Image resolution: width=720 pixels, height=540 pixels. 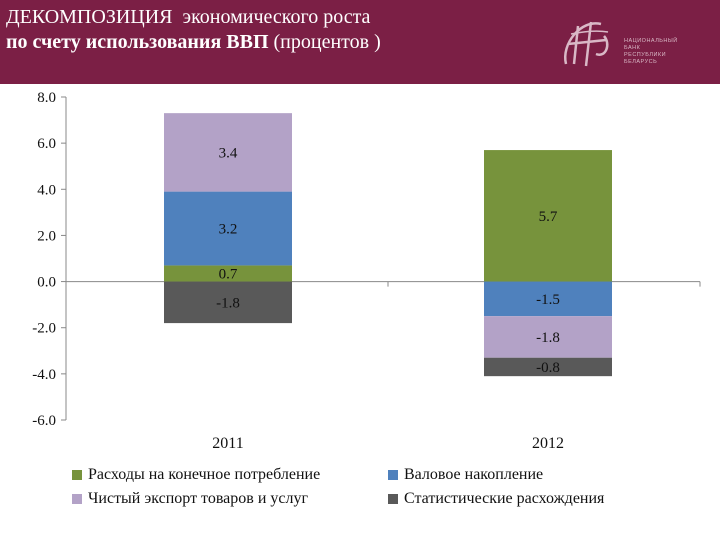 I want to click on legend-item: Чистый экспорт товаров и услуг, so click(x=190, y=499).